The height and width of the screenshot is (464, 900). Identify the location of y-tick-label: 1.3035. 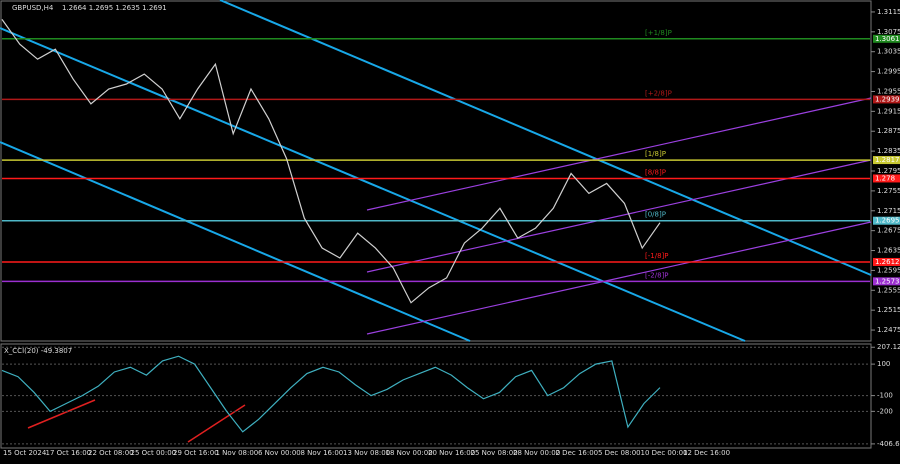
(888, 52).